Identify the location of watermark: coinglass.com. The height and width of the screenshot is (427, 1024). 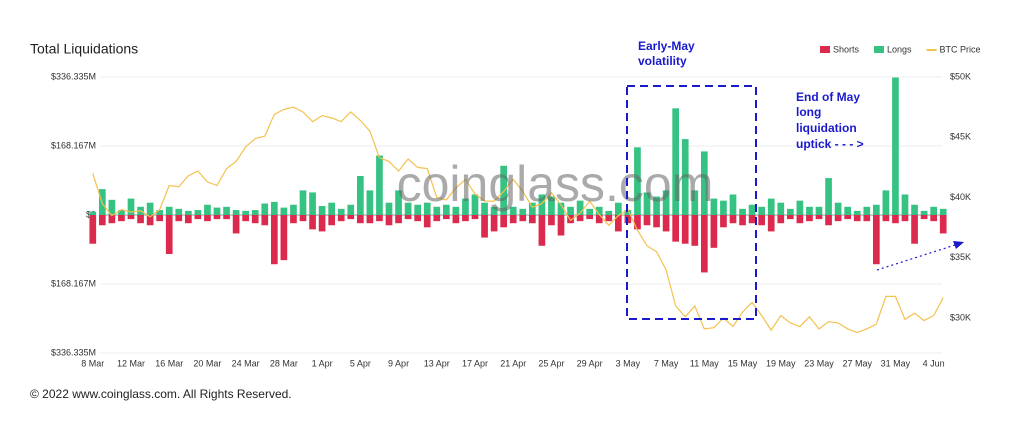
(555, 184).